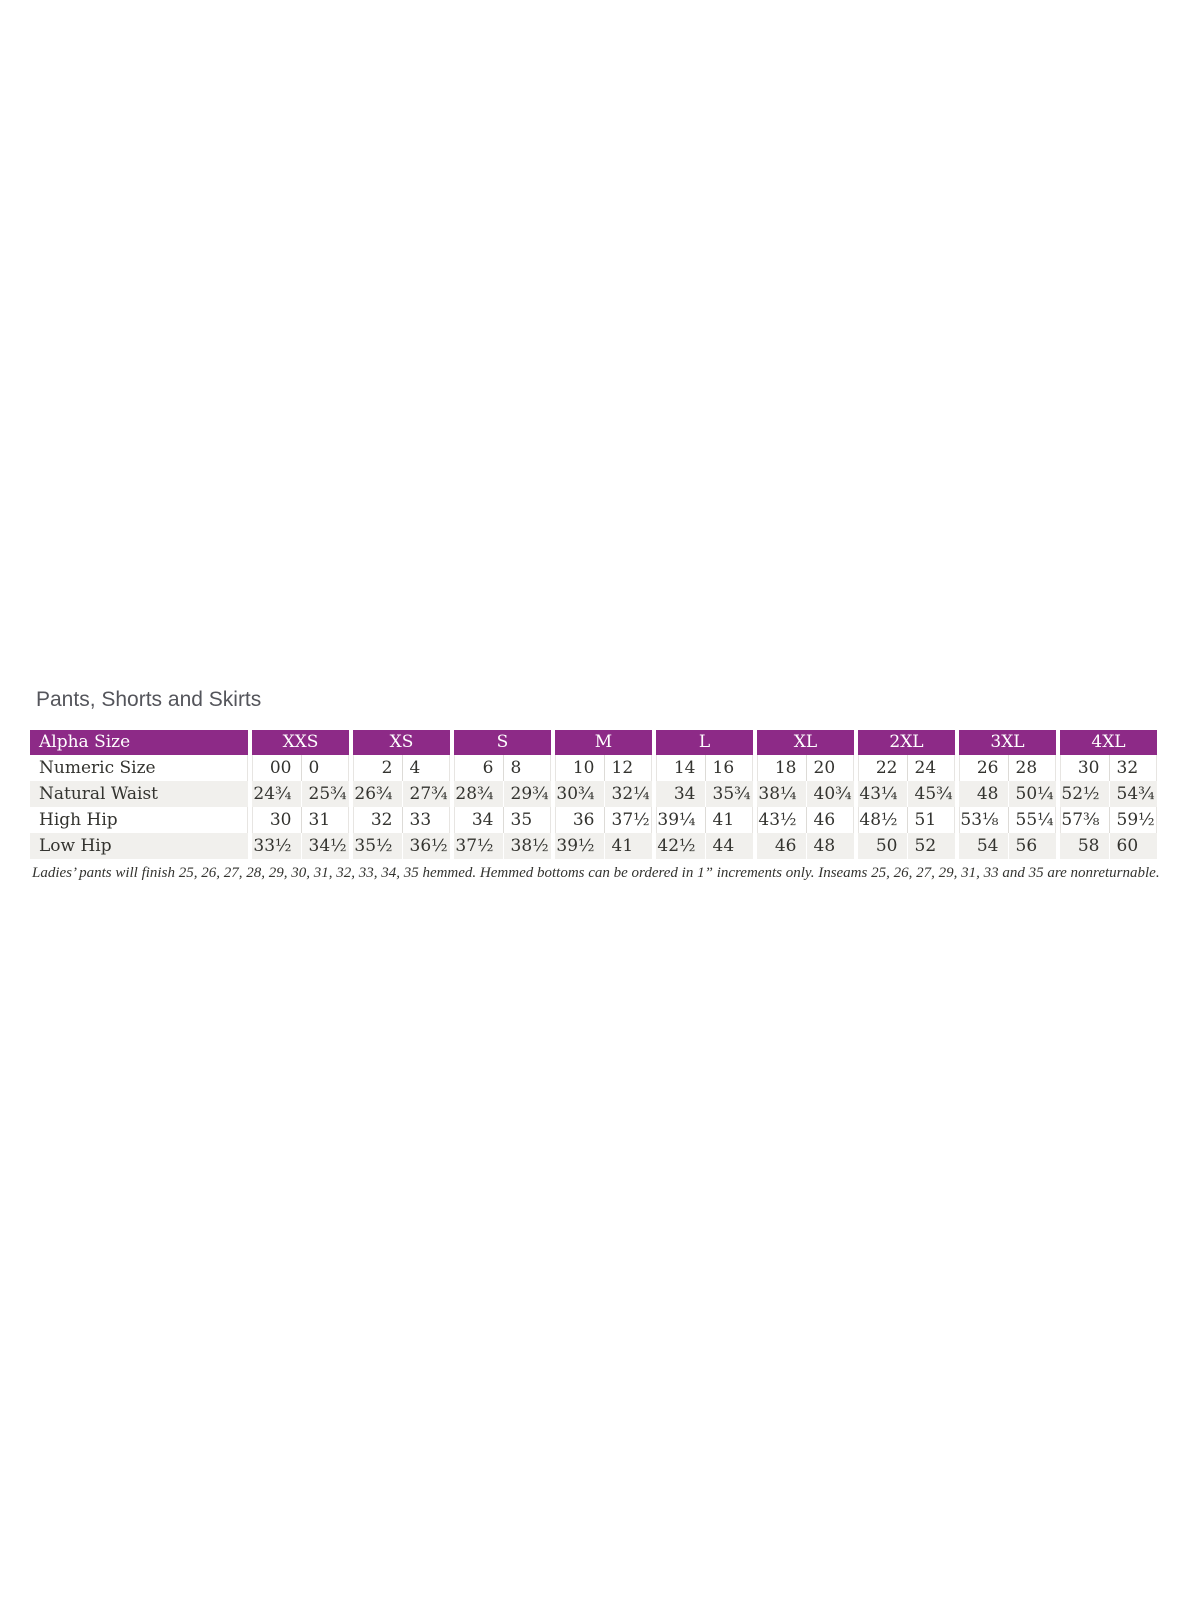 The height and width of the screenshot is (1600, 1200). What do you see at coordinates (387, 768) in the screenshot?
I see `size-cell: 2` at bounding box center [387, 768].